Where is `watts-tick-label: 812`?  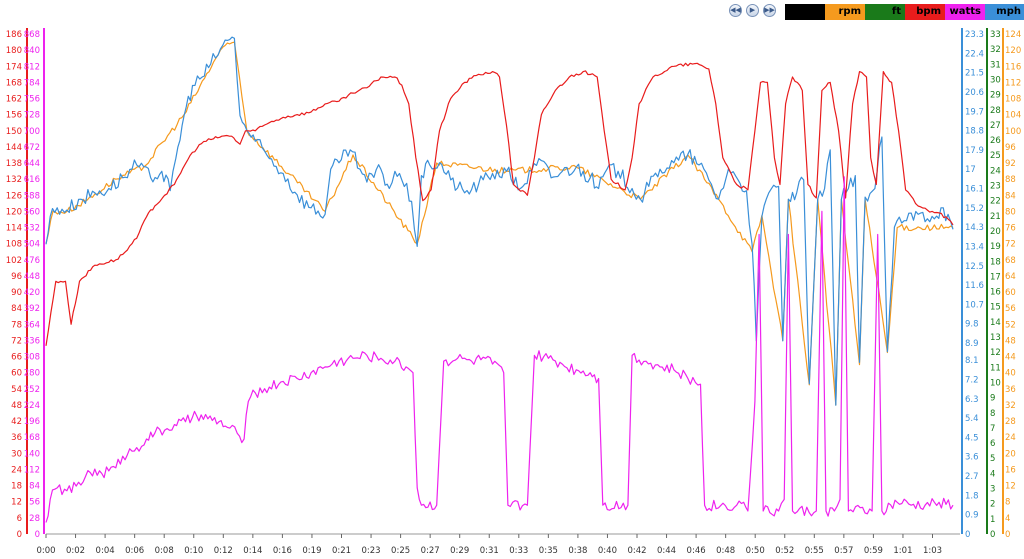 watts-tick-label: 812 is located at coordinates (32, 67).